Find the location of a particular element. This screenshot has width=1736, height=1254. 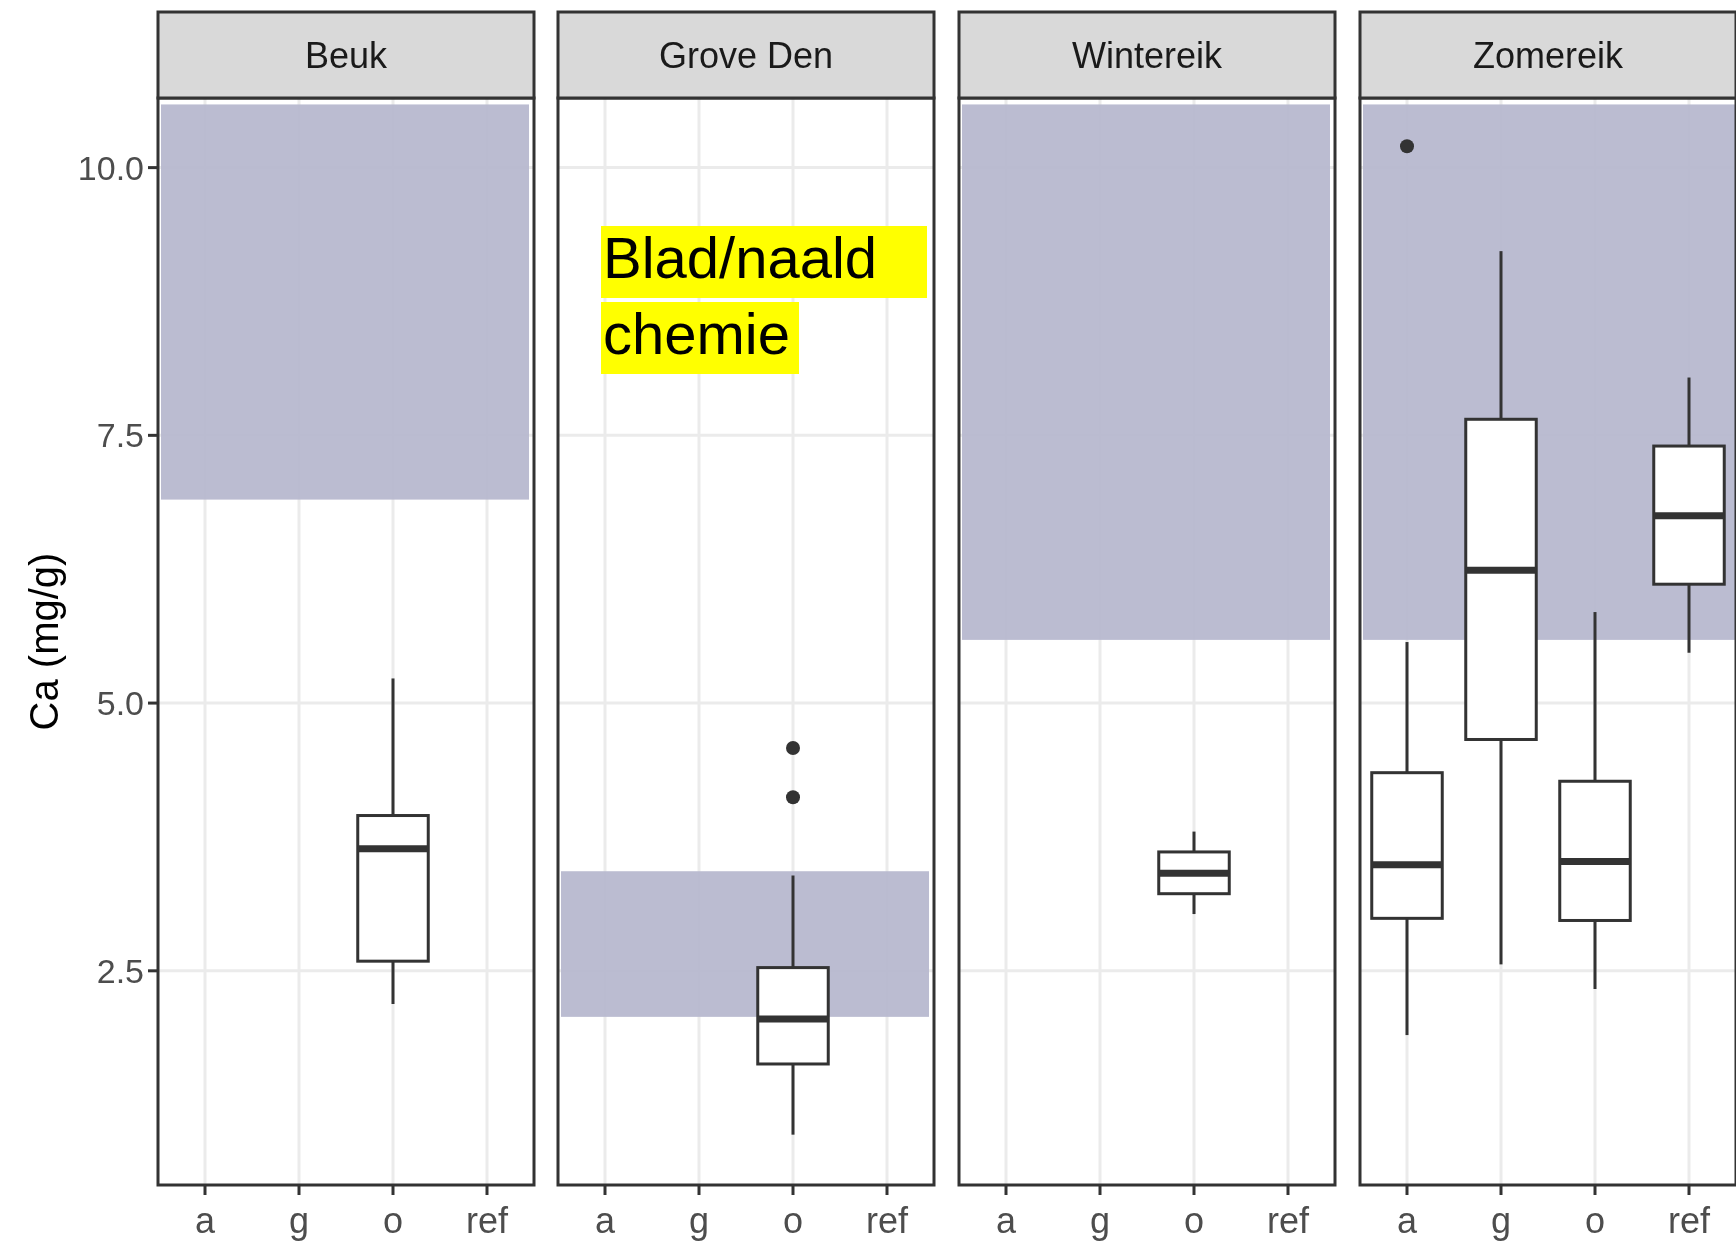

y-axis-title: Ca (mg/g) is located at coordinates (44, 641).